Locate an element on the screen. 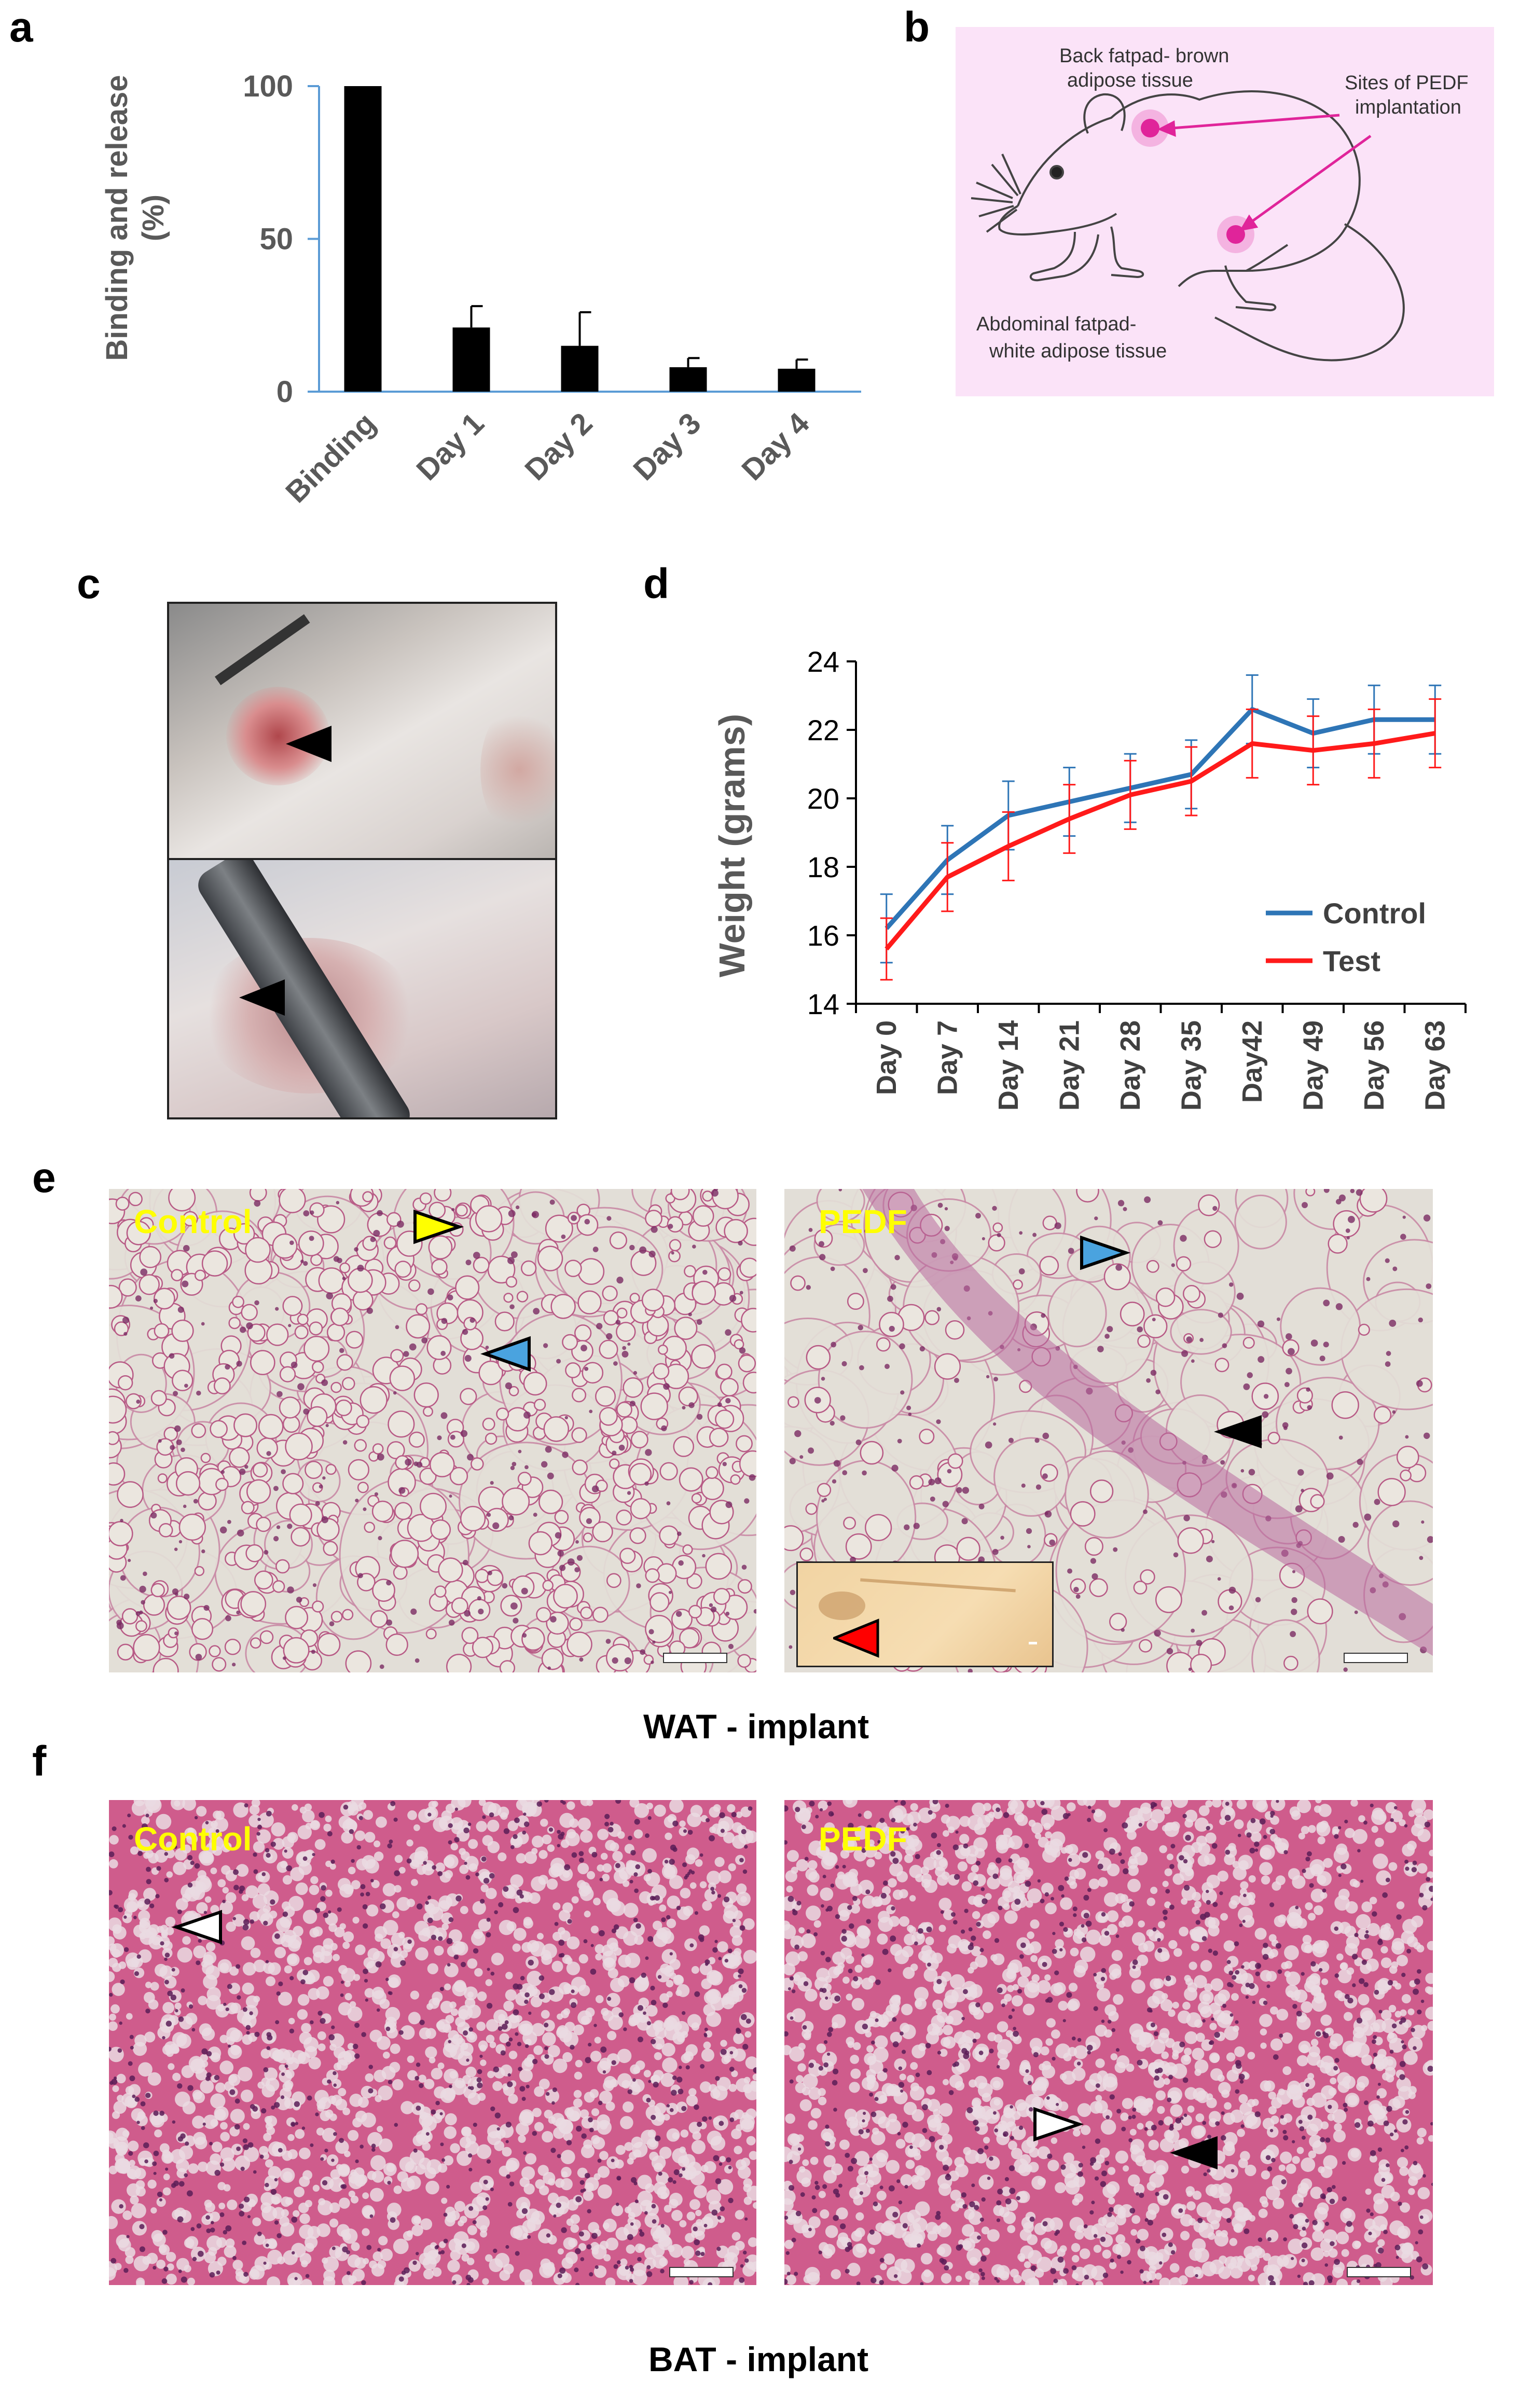 The image size is (1520, 2408). back-implant-site-marker is located at coordinates (1150, 128).